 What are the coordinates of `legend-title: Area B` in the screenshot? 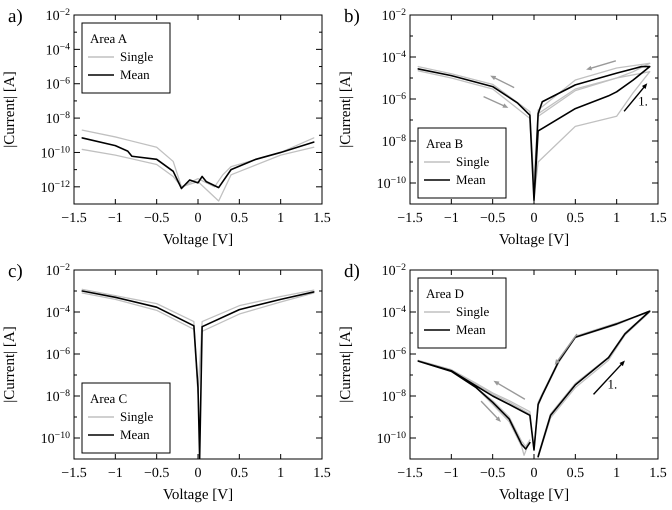 It's located at (445, 143).